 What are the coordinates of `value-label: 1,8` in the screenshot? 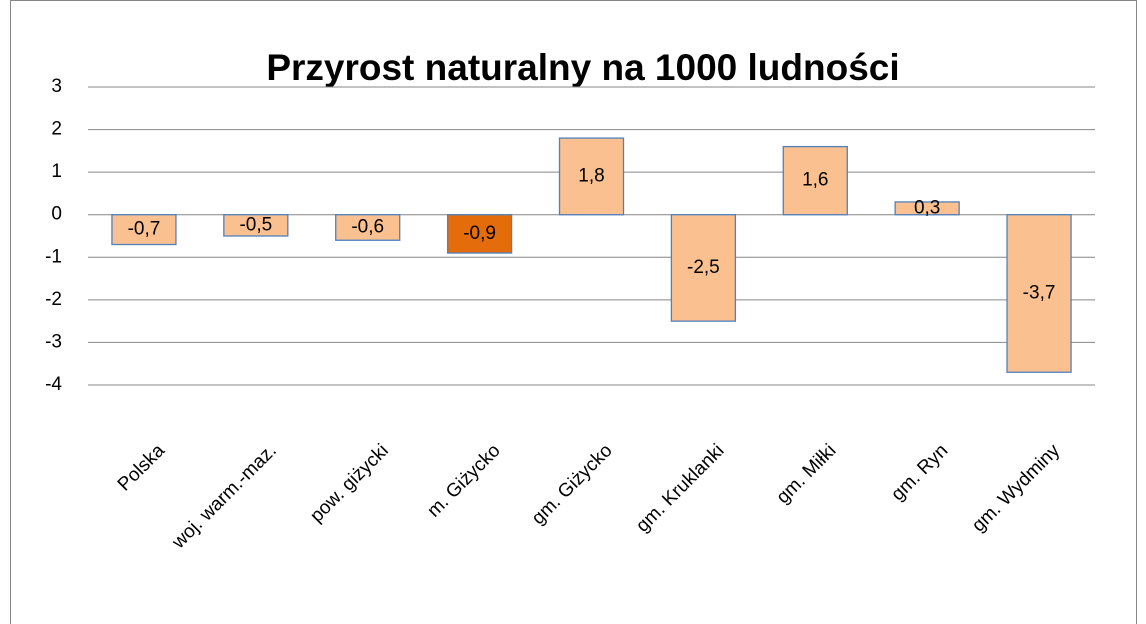 It's located at (591, 175).